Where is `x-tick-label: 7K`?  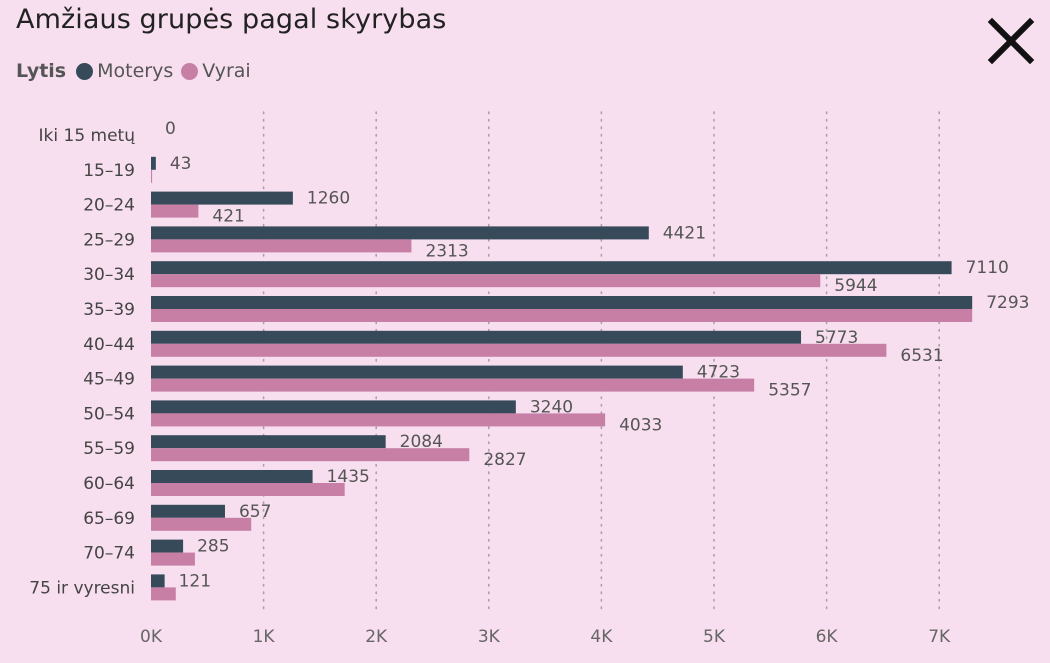 x-tick-label: 7K is located at coordinates (939, 637).